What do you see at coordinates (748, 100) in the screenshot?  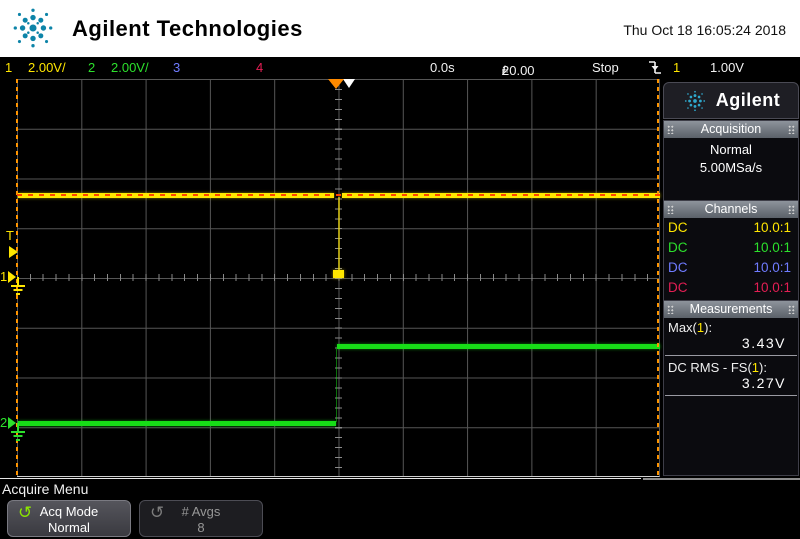 I see `sidebar-brand-text: Agilent` at bounding box center [748, 100].